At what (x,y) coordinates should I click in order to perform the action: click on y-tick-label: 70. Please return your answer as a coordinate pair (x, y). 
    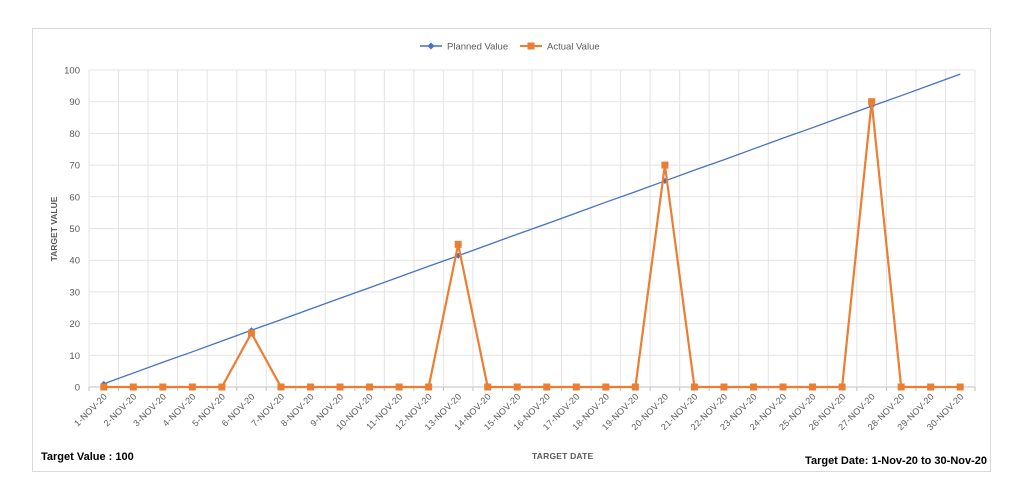
    Looking at the image, I should click on (74, 166).